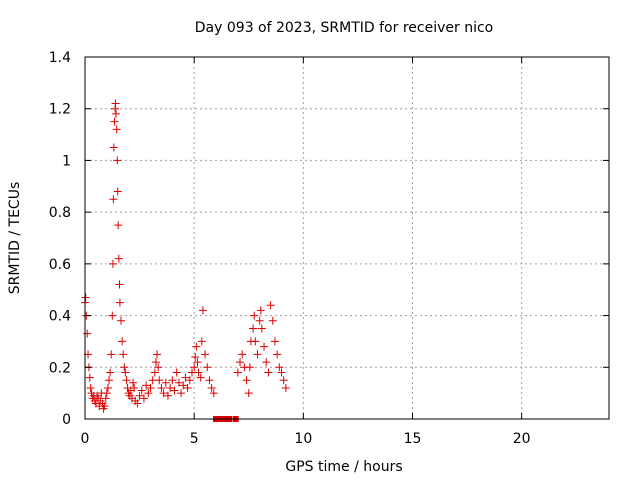 Image resolution: width=640 pixels, height=480 pixels. I want to click on y-tick-label: 0.6, so click(60, 265).